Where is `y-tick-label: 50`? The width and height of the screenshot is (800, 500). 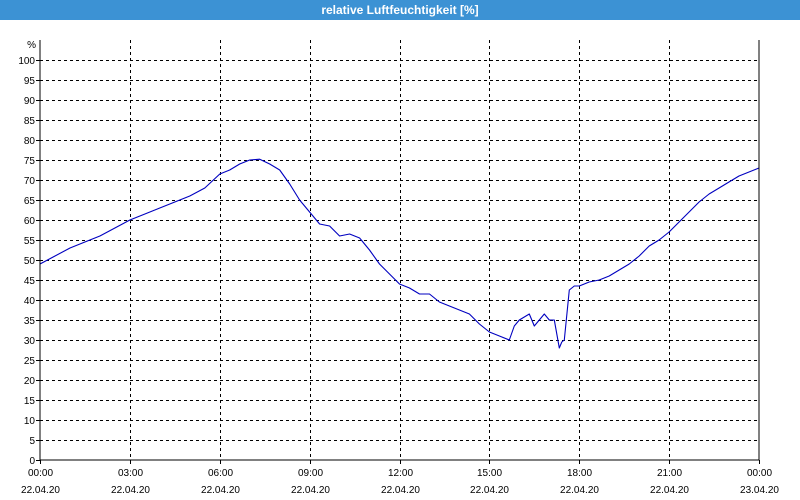 y-tick-label: 50 is located at coordinates (30, 261).